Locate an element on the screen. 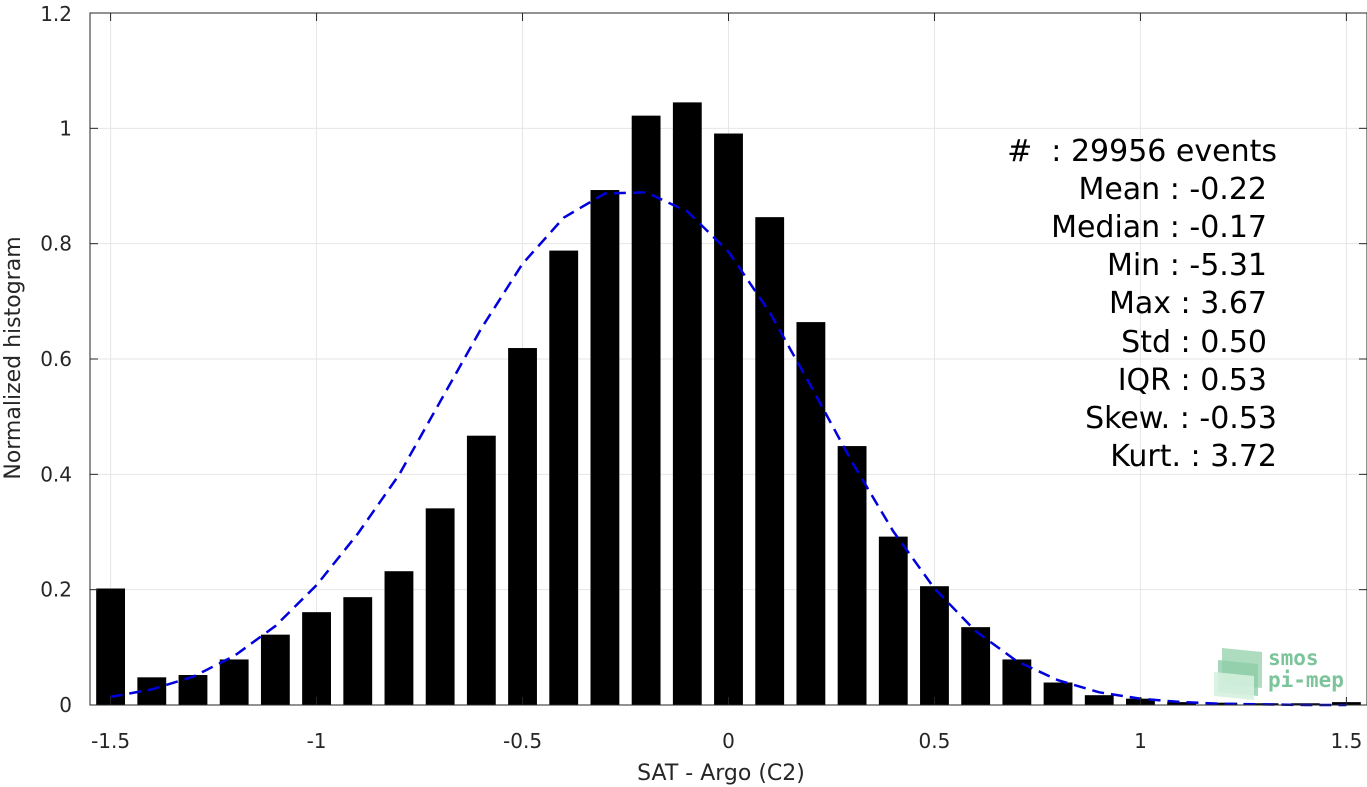 The width and height of the screenshot is (1367, 787). y-tick-label-4: 0.8 is located at coordinates (56, 244).